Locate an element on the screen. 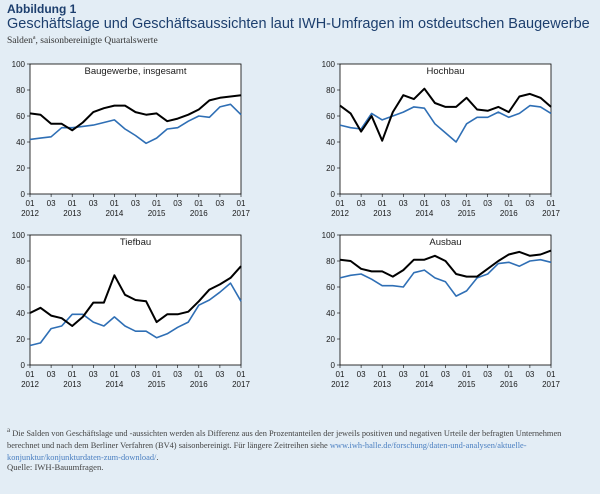 The width and height of the screenshot is (600, 494). source-note: Quelle: IWH-Bauumfragen. is located at coordinates (55, 467).